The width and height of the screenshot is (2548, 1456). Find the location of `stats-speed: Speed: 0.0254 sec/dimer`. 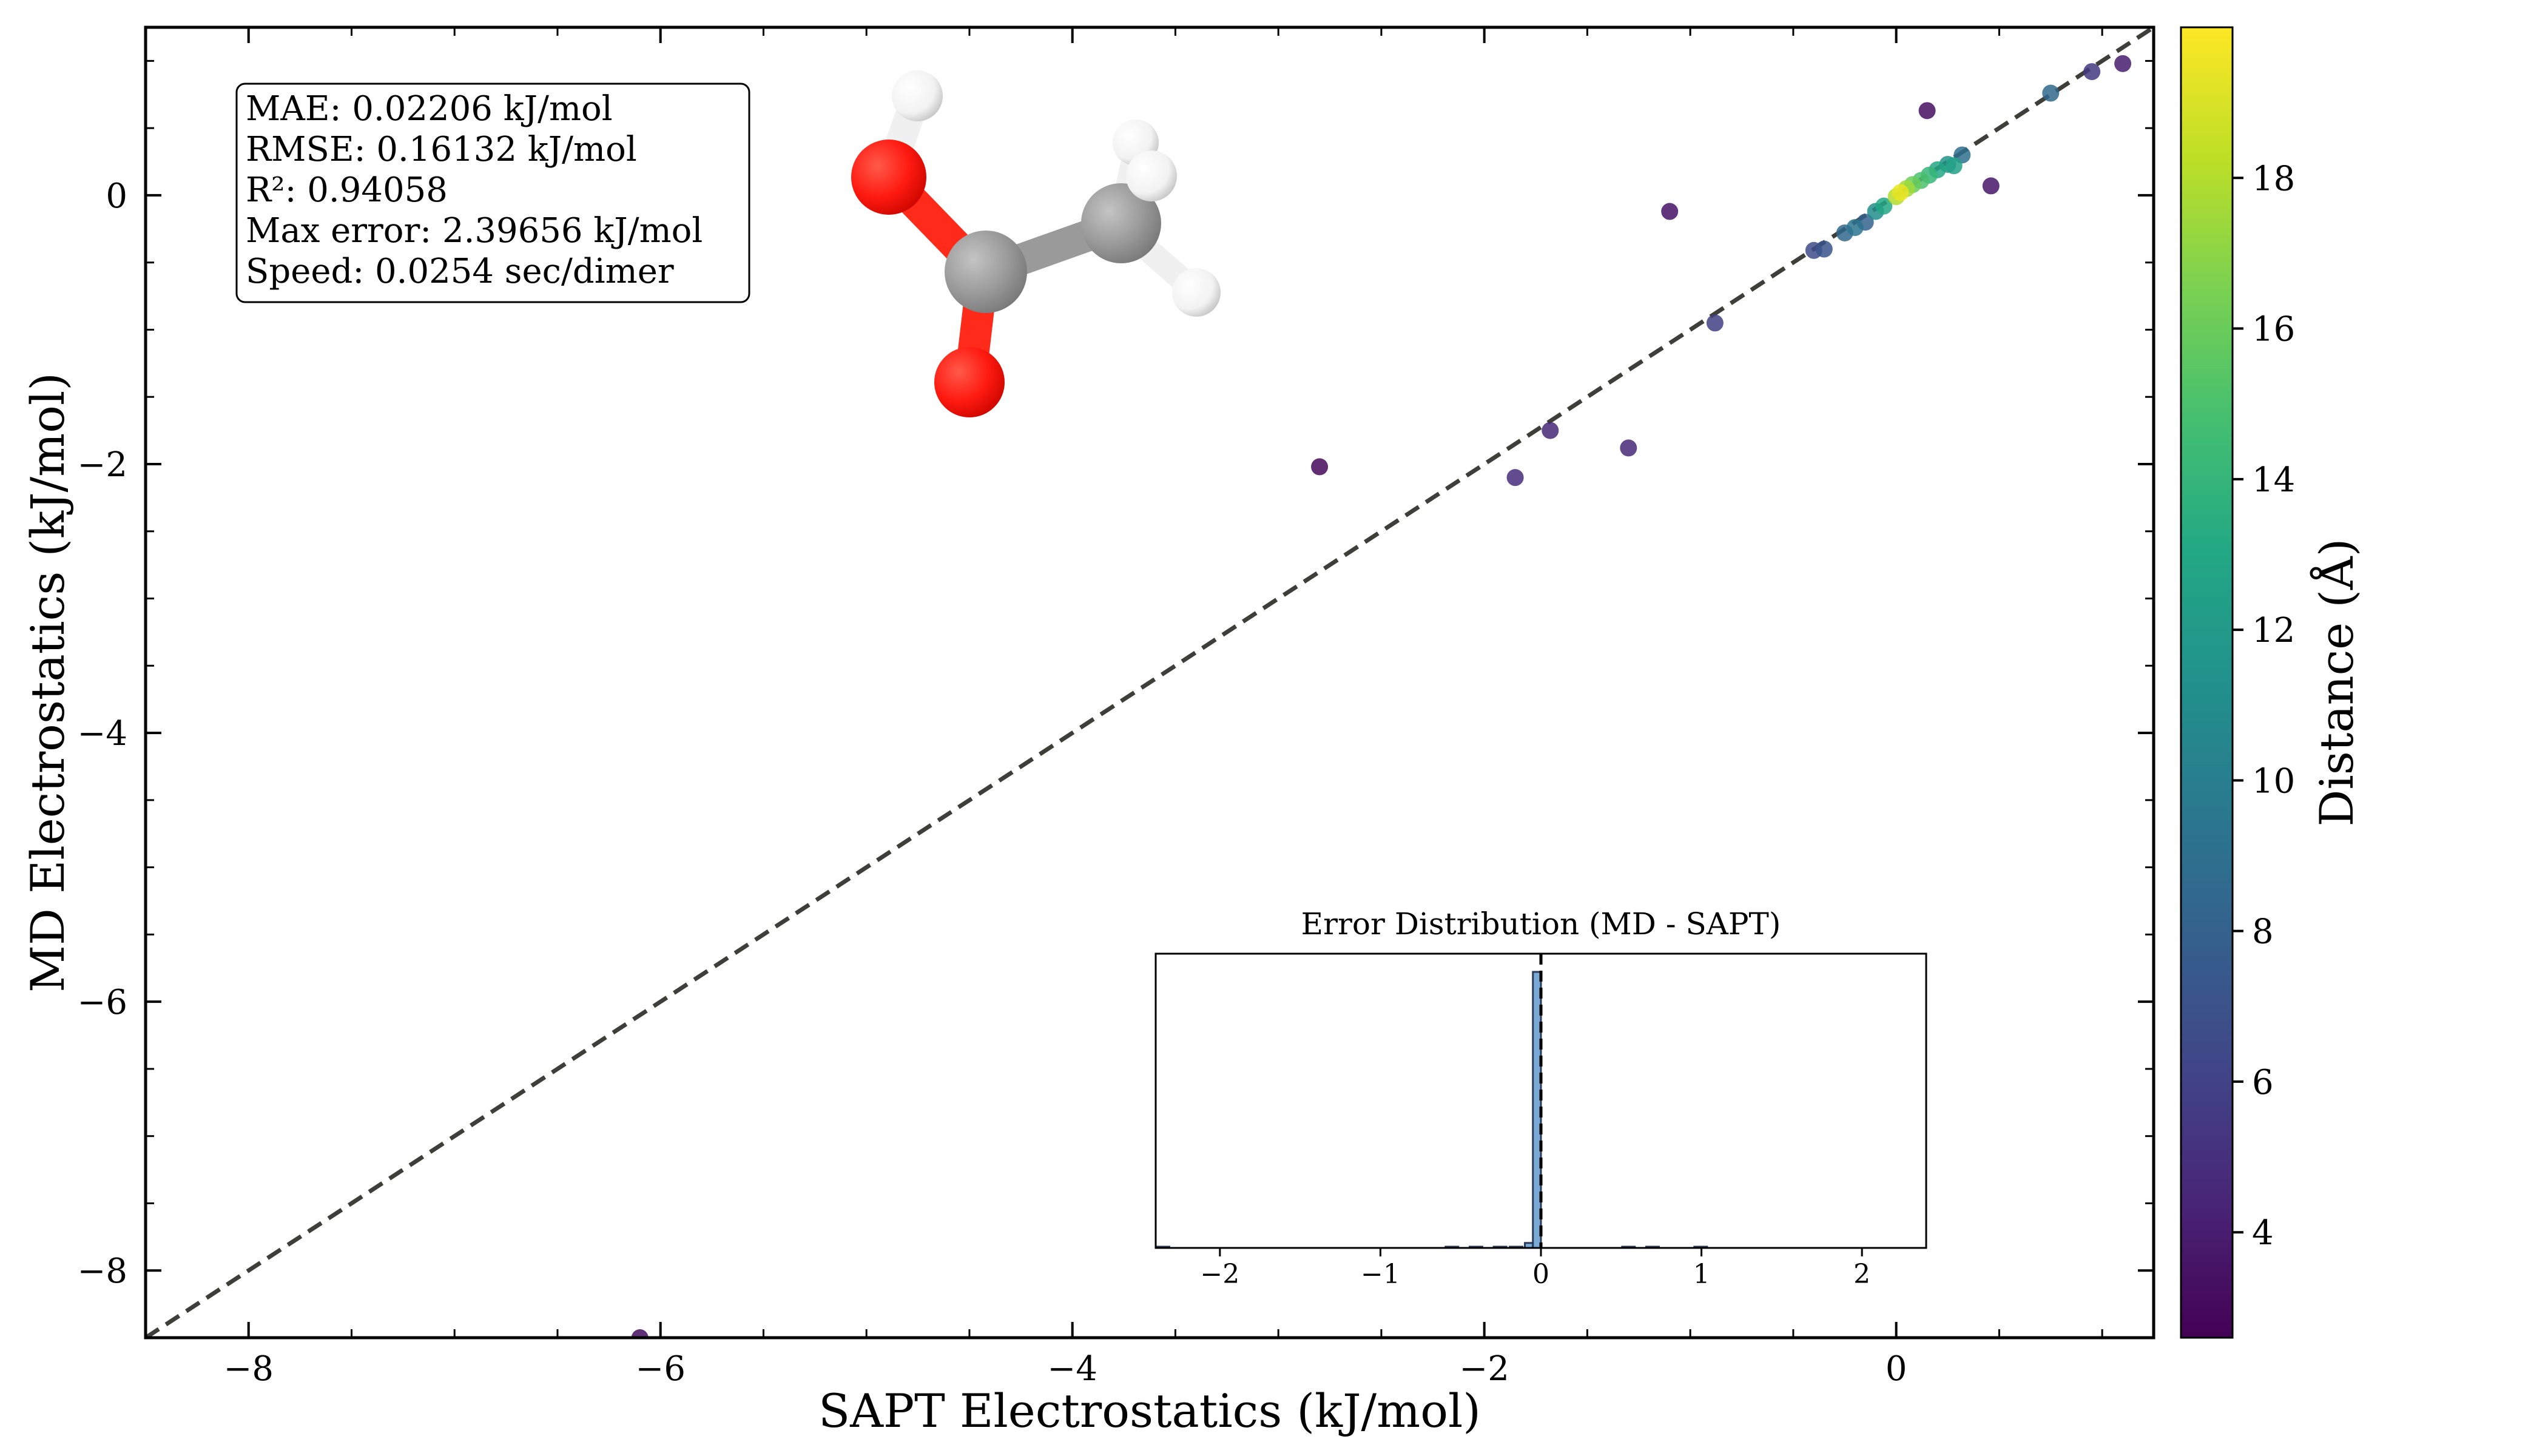

stats-speed: Speed: 0.0254 sec/dimer is located at coordinates (460, 271).